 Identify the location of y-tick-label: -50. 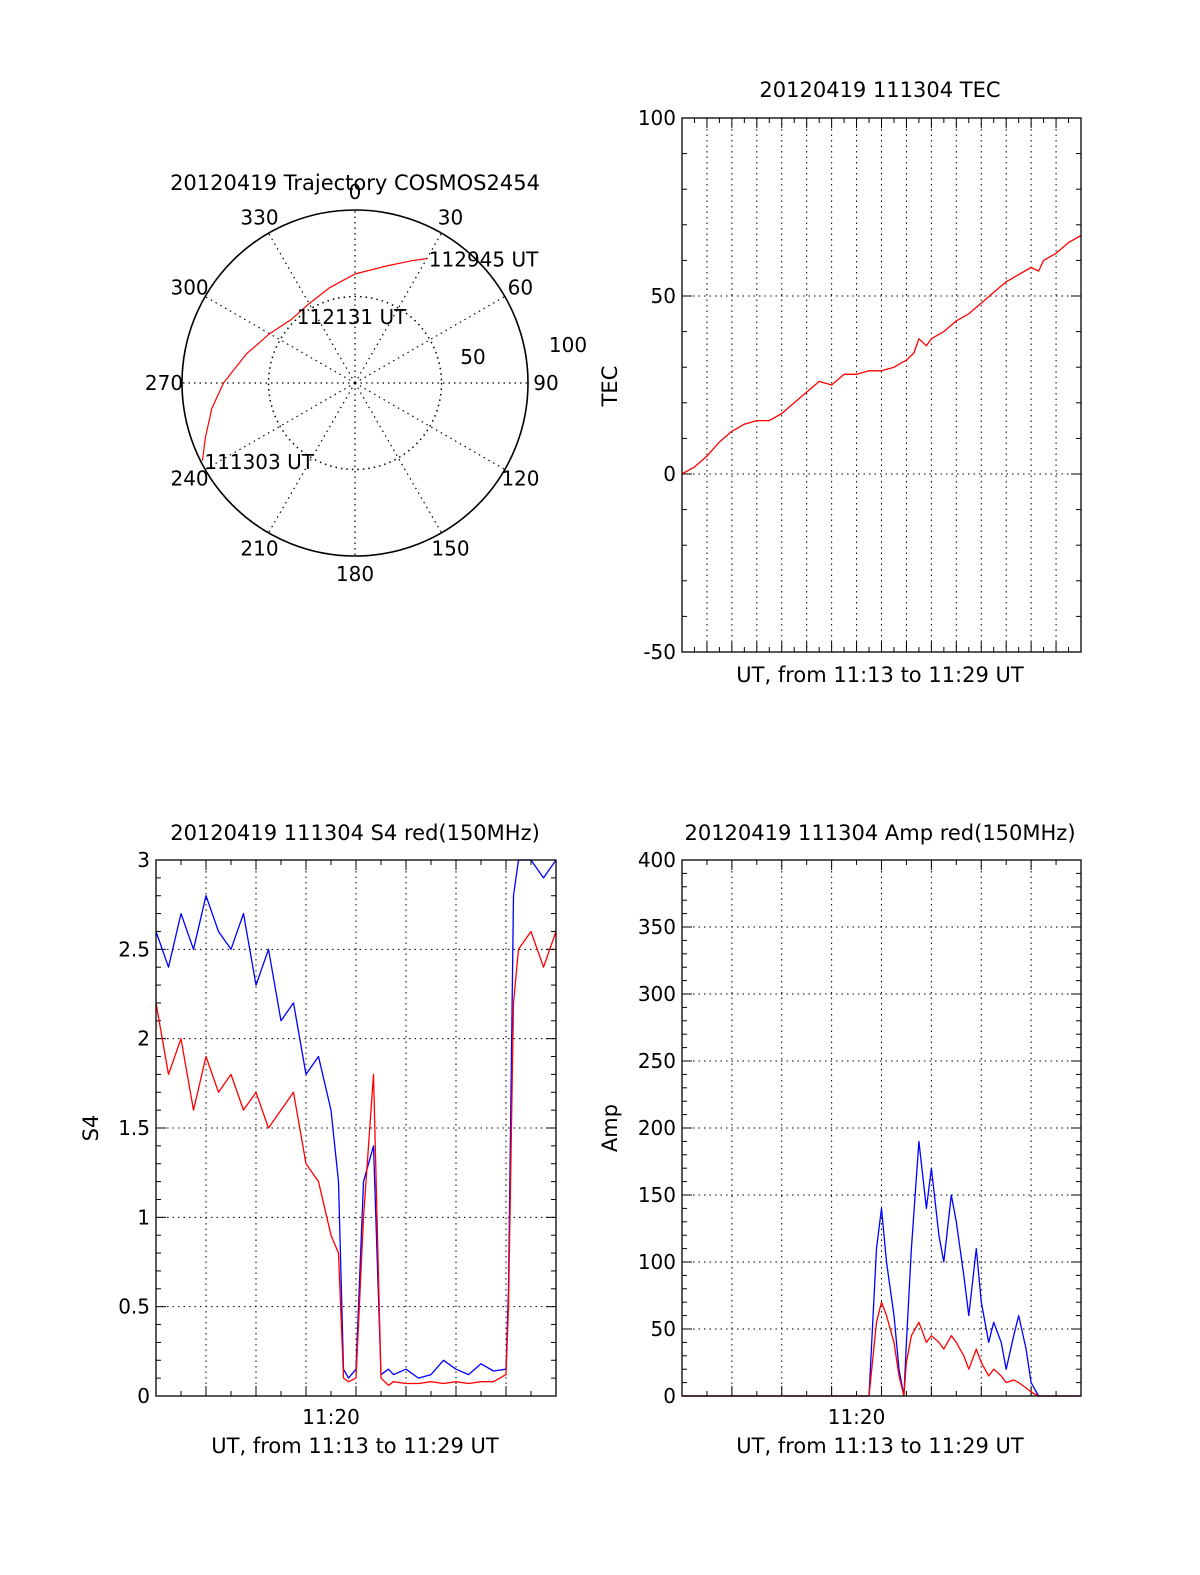
(659, 652).